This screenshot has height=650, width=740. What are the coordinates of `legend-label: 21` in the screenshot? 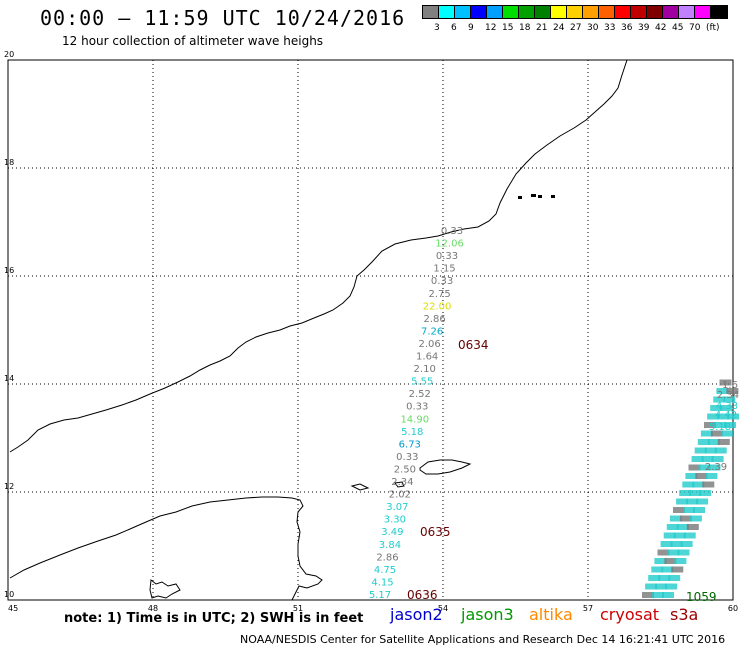 It's located at (542, 28).